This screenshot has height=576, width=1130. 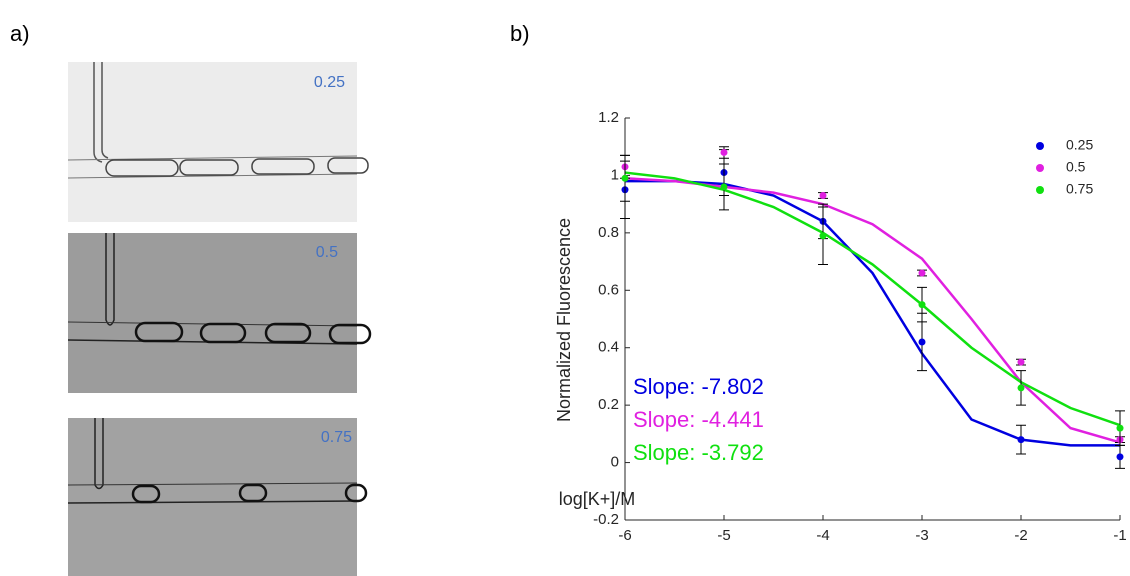 I want to click on y-axis-label: Normalized Fluorescence, so click(x=564, y=320).